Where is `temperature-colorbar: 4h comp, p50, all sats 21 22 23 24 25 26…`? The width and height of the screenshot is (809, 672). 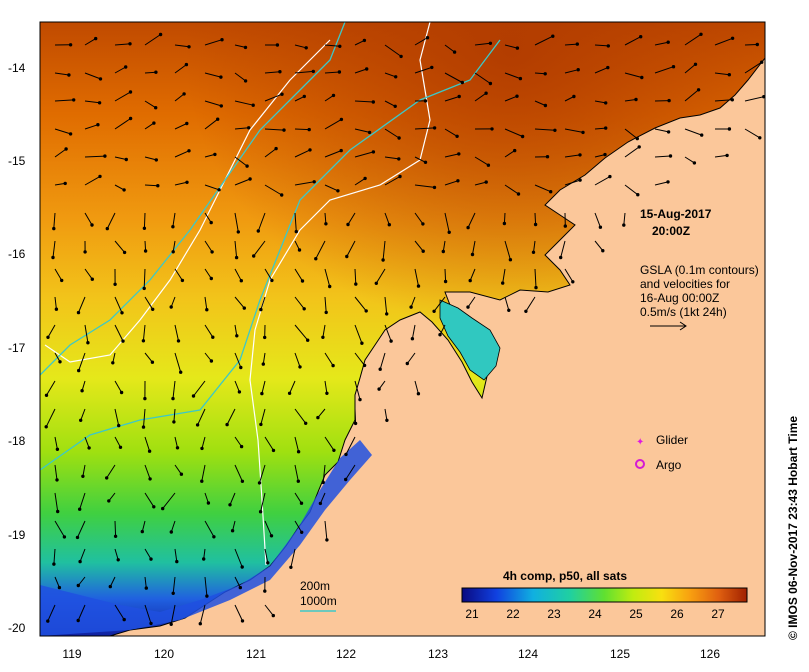 temperature-colorbar: 4h comp, p50, all sats 21 22 23 24 25 26… is located at coordinates (604, 595).